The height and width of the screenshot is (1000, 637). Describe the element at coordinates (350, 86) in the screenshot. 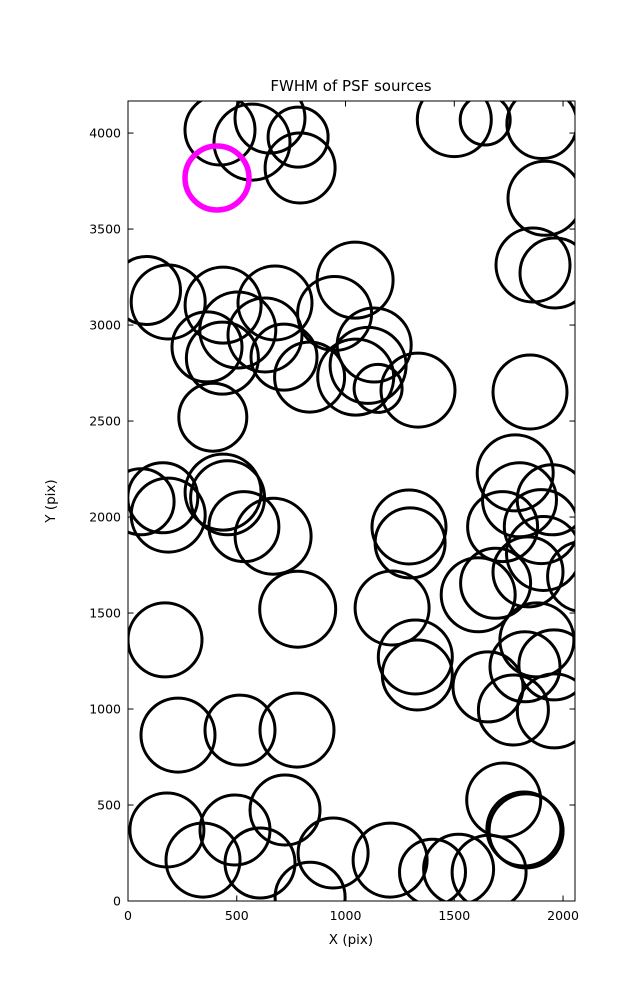

I see `plot-title: FWHM of PSF sources` at that location.